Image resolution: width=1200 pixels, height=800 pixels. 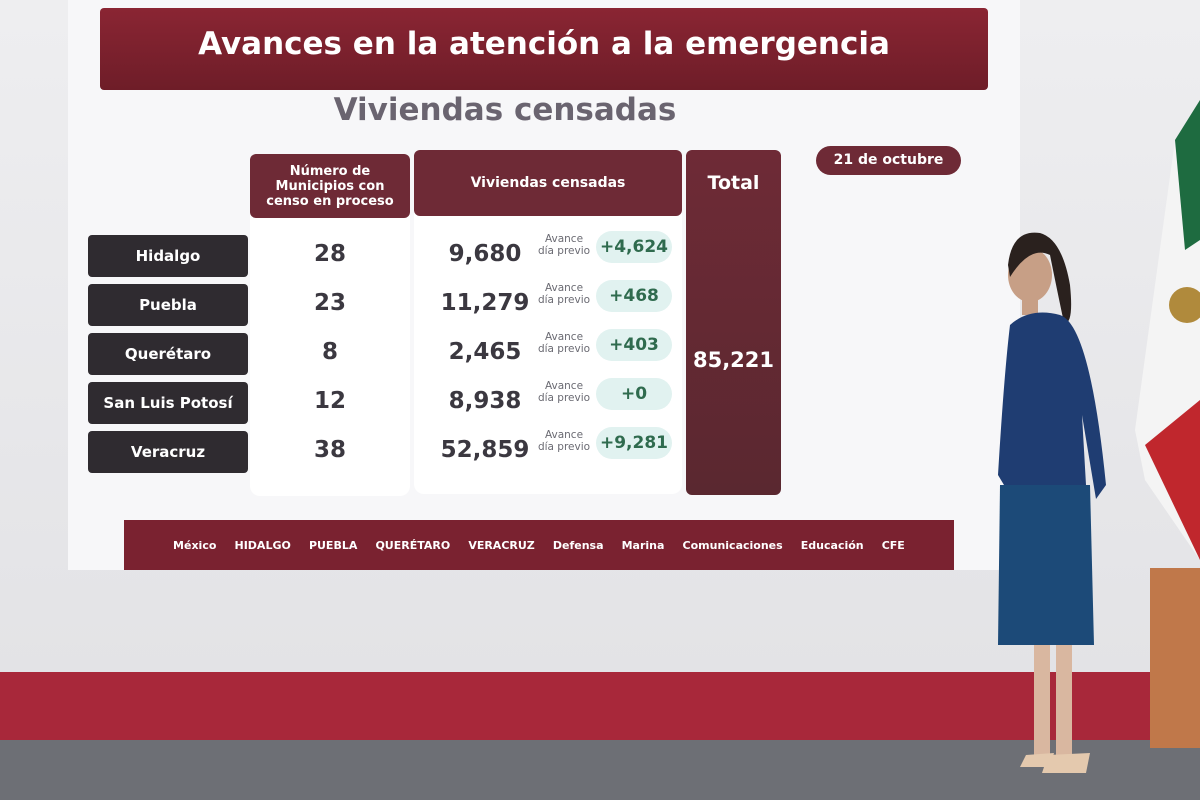 I want to click on viviendas: 2,465, so click(x=485, y=352).